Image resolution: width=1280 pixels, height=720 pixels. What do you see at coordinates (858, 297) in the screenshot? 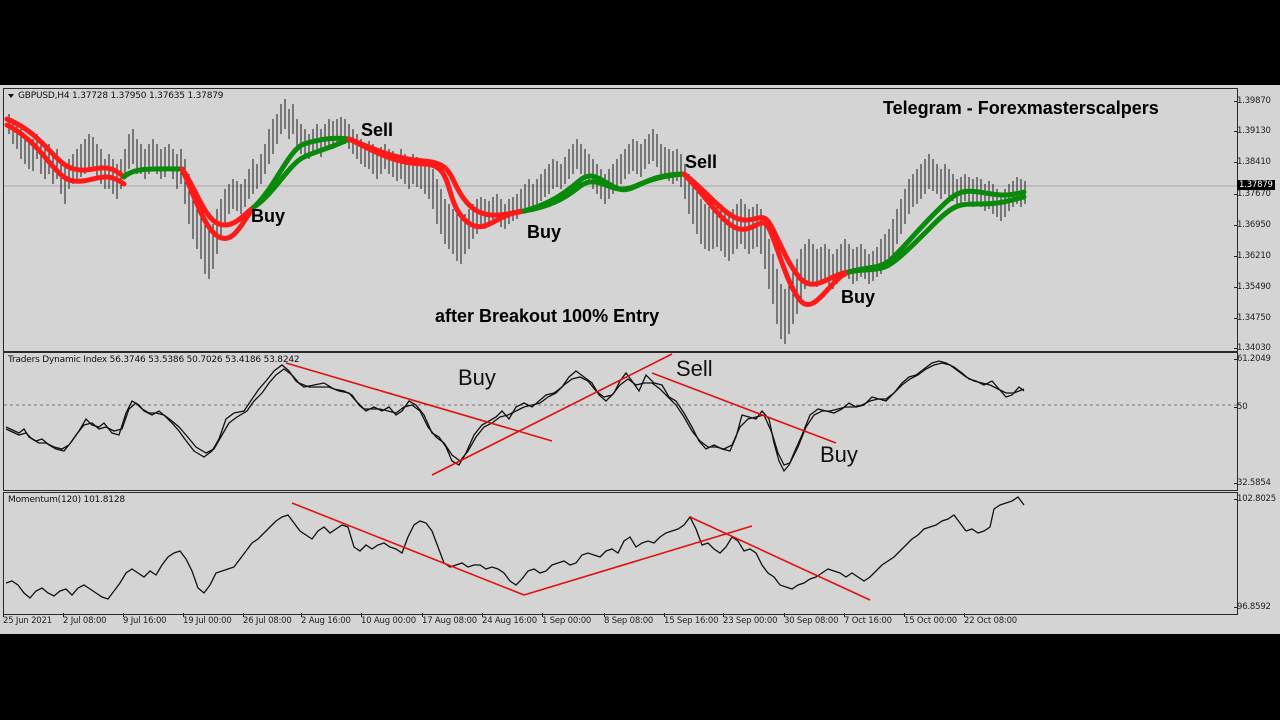
I see `signal-buy-3: Buy` at bounding box center [858, 297].